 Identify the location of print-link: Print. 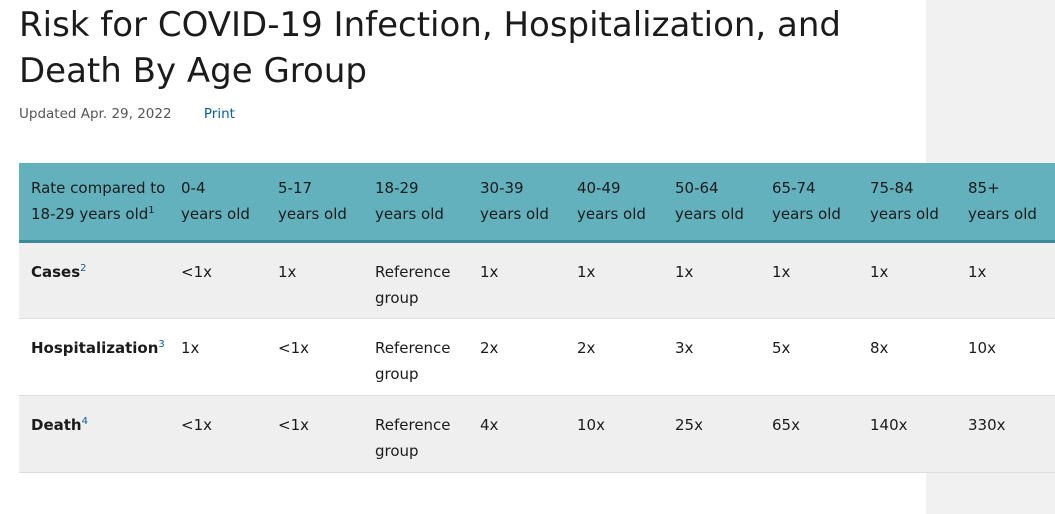
(219, 114).